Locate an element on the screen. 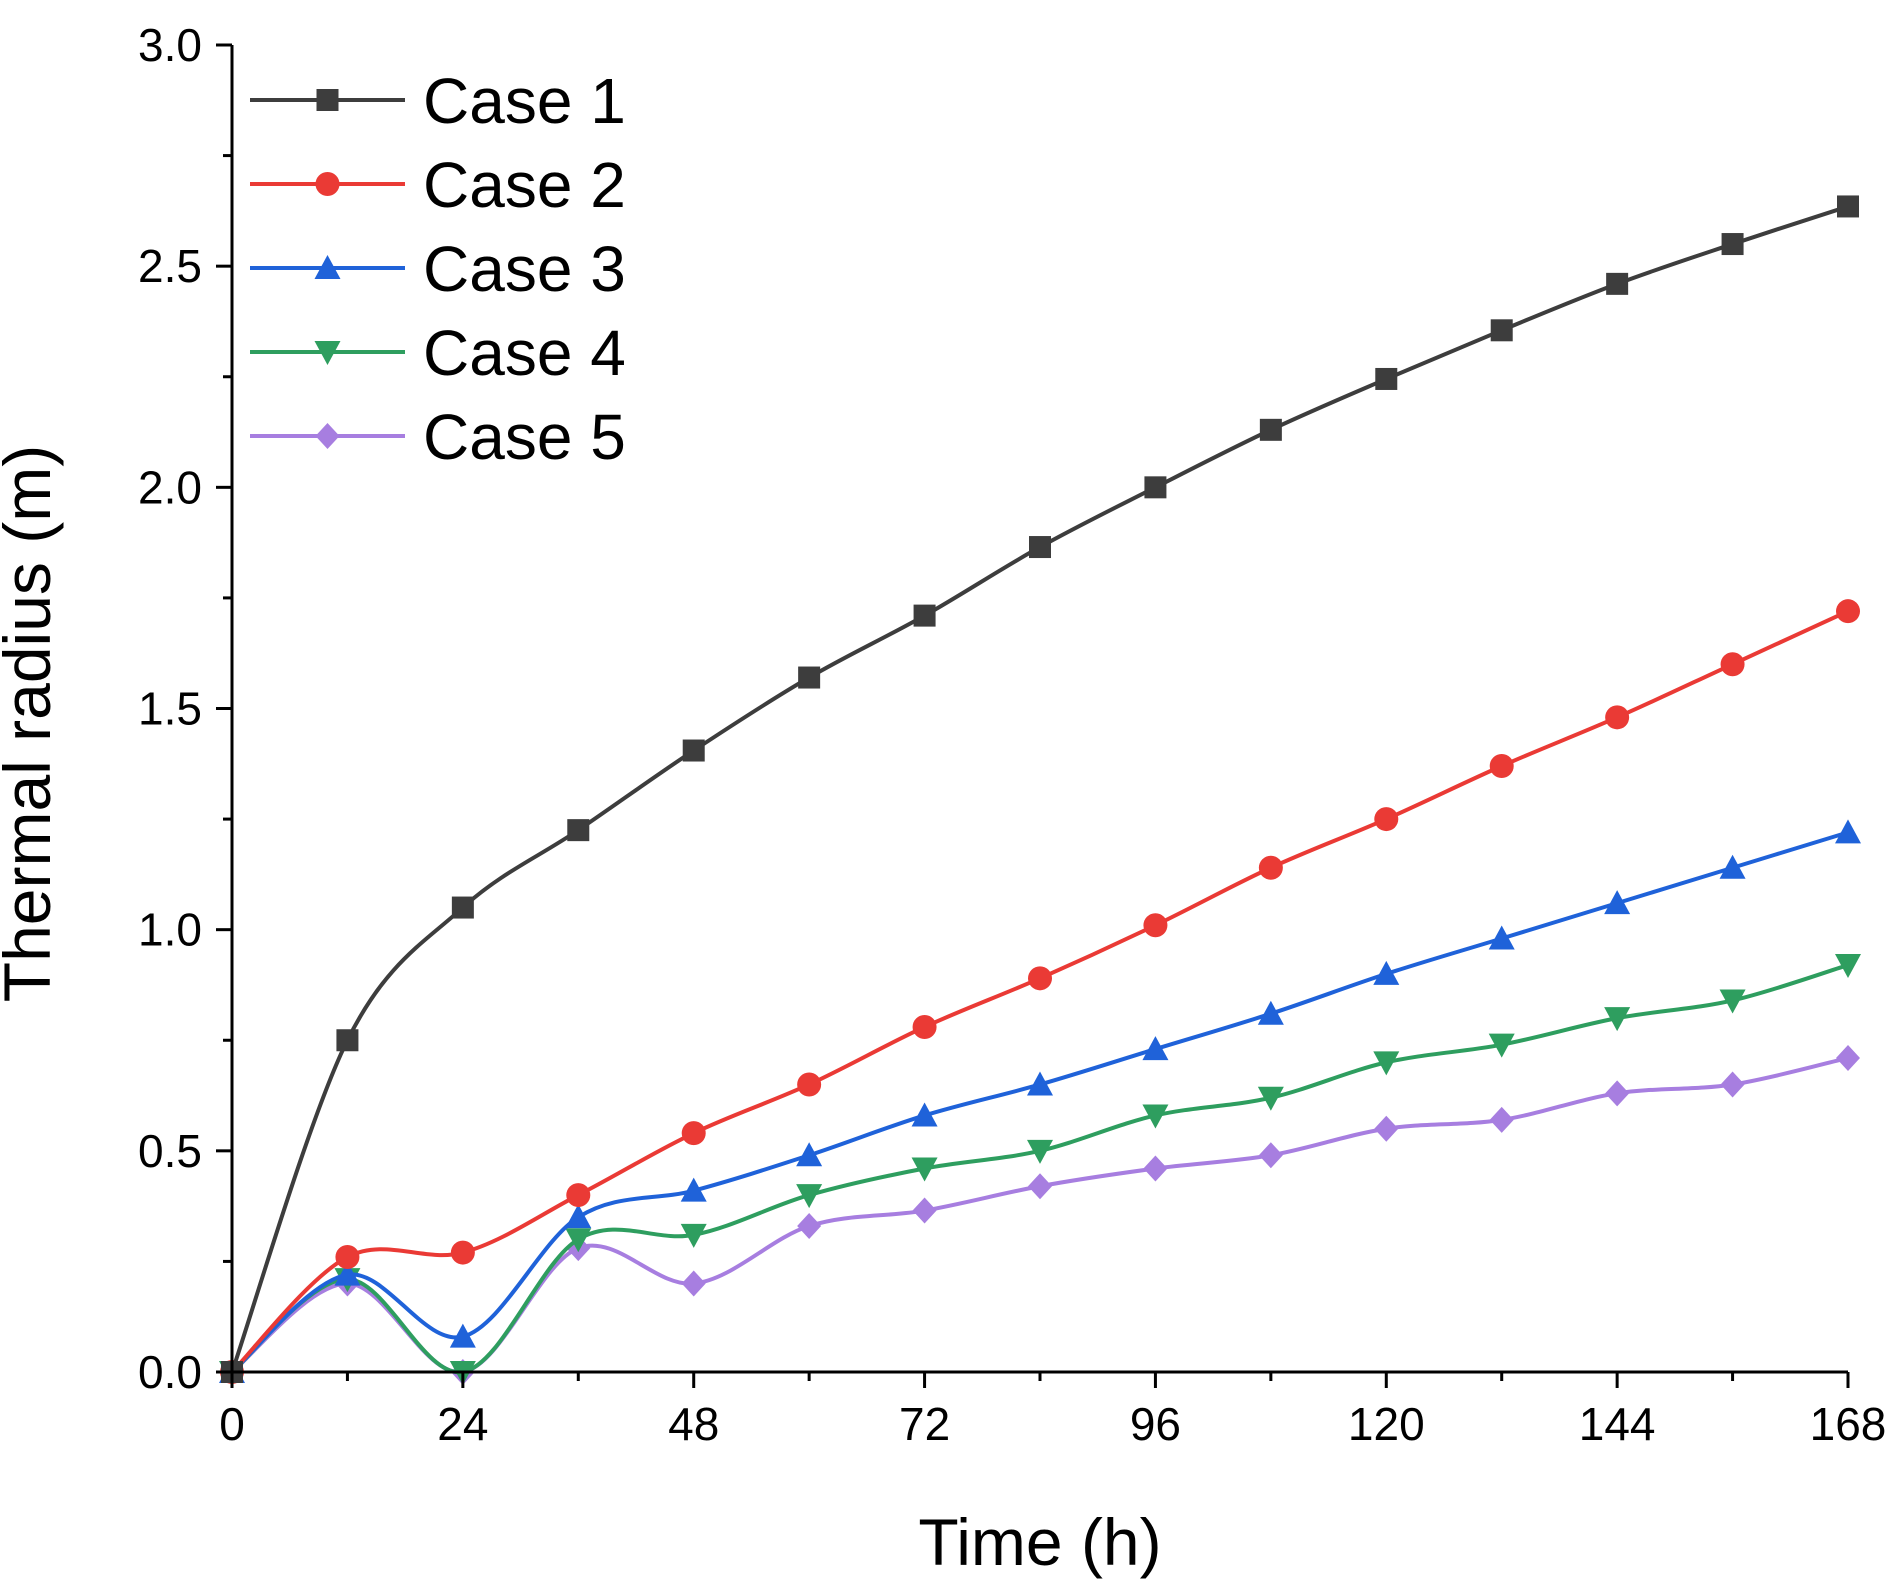 The image size is (1899, 1588). legend-label-case-1: Case 1 is located at coordinates (524, 101).